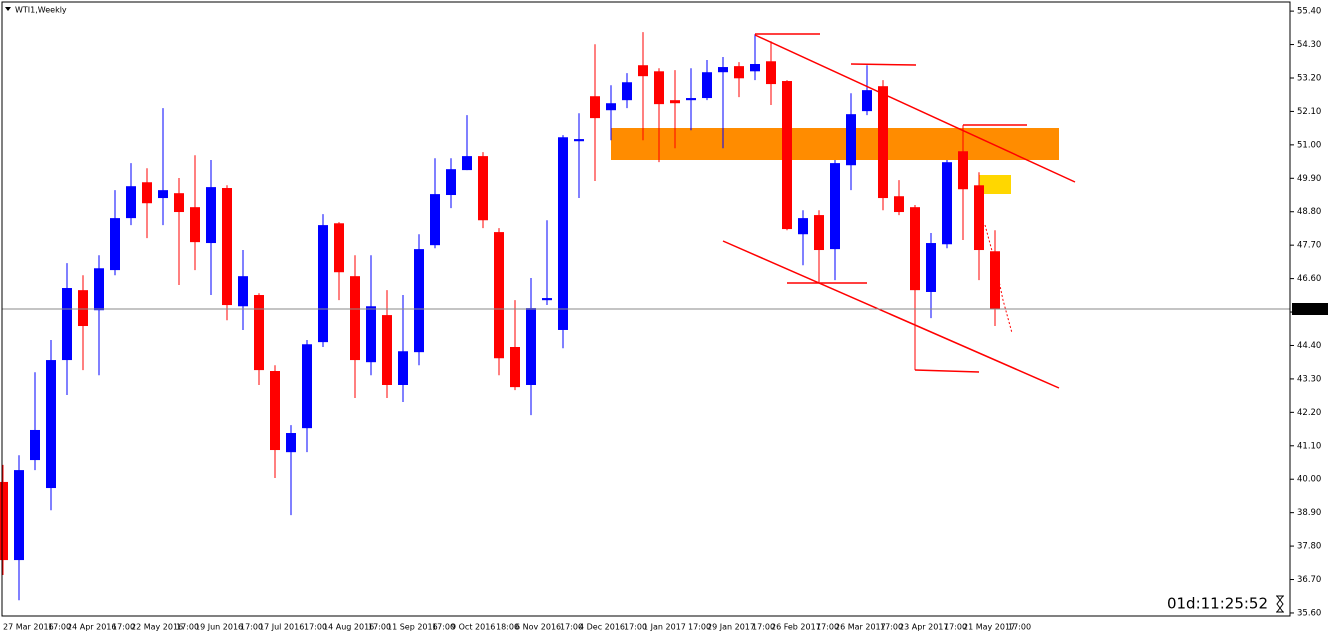 The width and height of the screenshot is (1334, 638). What do you see at coordinates (1309, 413) in the screenshot?
I see `y-tick-label: 42.20` at bounding box center [1309, 413].